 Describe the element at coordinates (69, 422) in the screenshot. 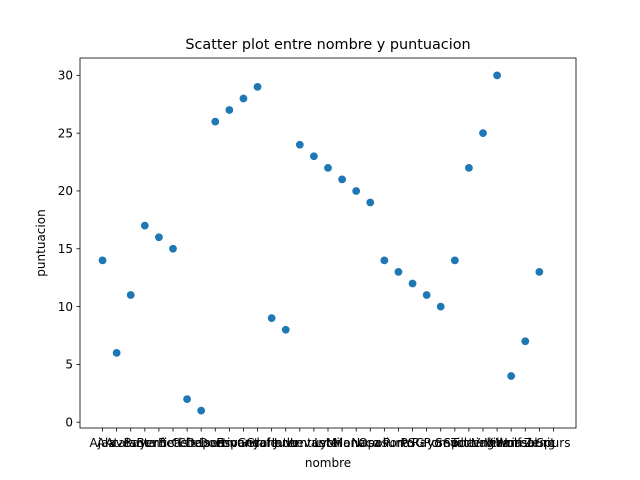

I see `y-tick-label: 0` at that location.